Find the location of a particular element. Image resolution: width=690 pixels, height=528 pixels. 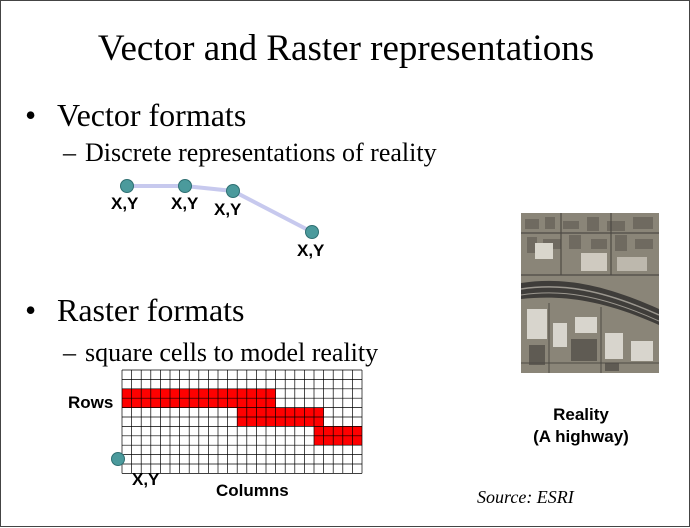

reality-aerial-image is located at coordinates (590, 293).